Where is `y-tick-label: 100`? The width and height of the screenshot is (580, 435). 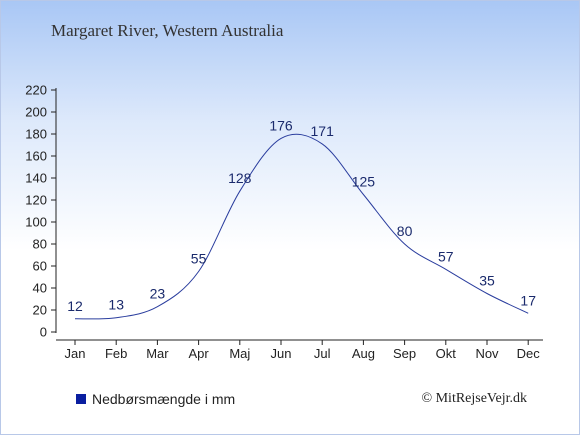 y-tick-label: 100 is located at coordinates (36, 222).